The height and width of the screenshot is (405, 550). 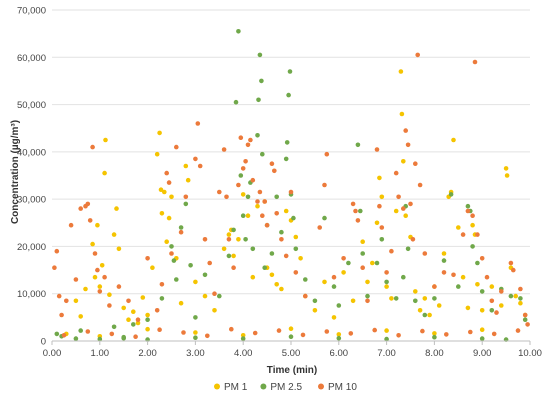 What do you see at coordinates (31, 152) in the screenshot?
I see `y-tick-label: 40,000` at bounding box center [31, 152].